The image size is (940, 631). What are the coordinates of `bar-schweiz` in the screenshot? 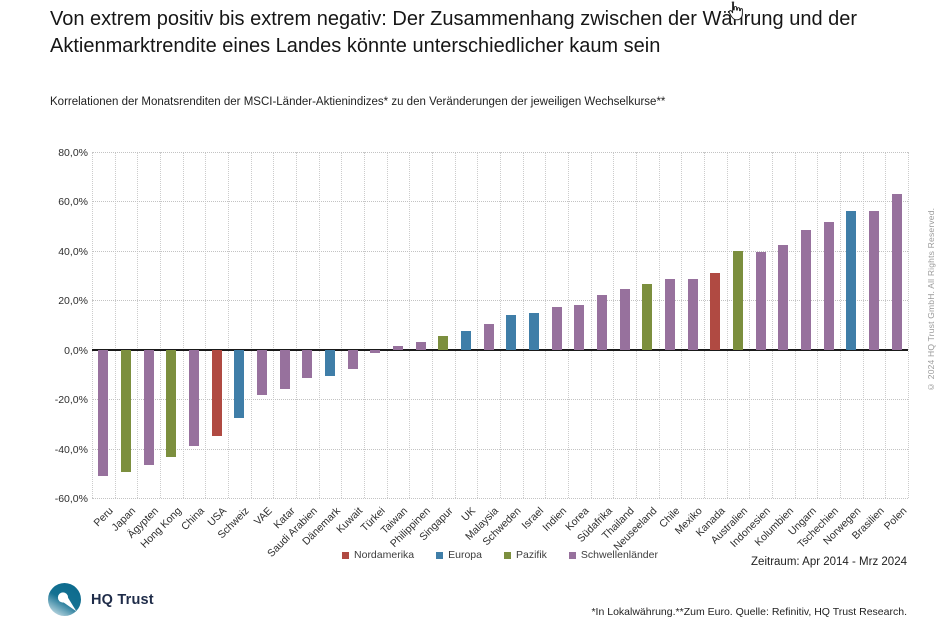 It's located at (239, 383).